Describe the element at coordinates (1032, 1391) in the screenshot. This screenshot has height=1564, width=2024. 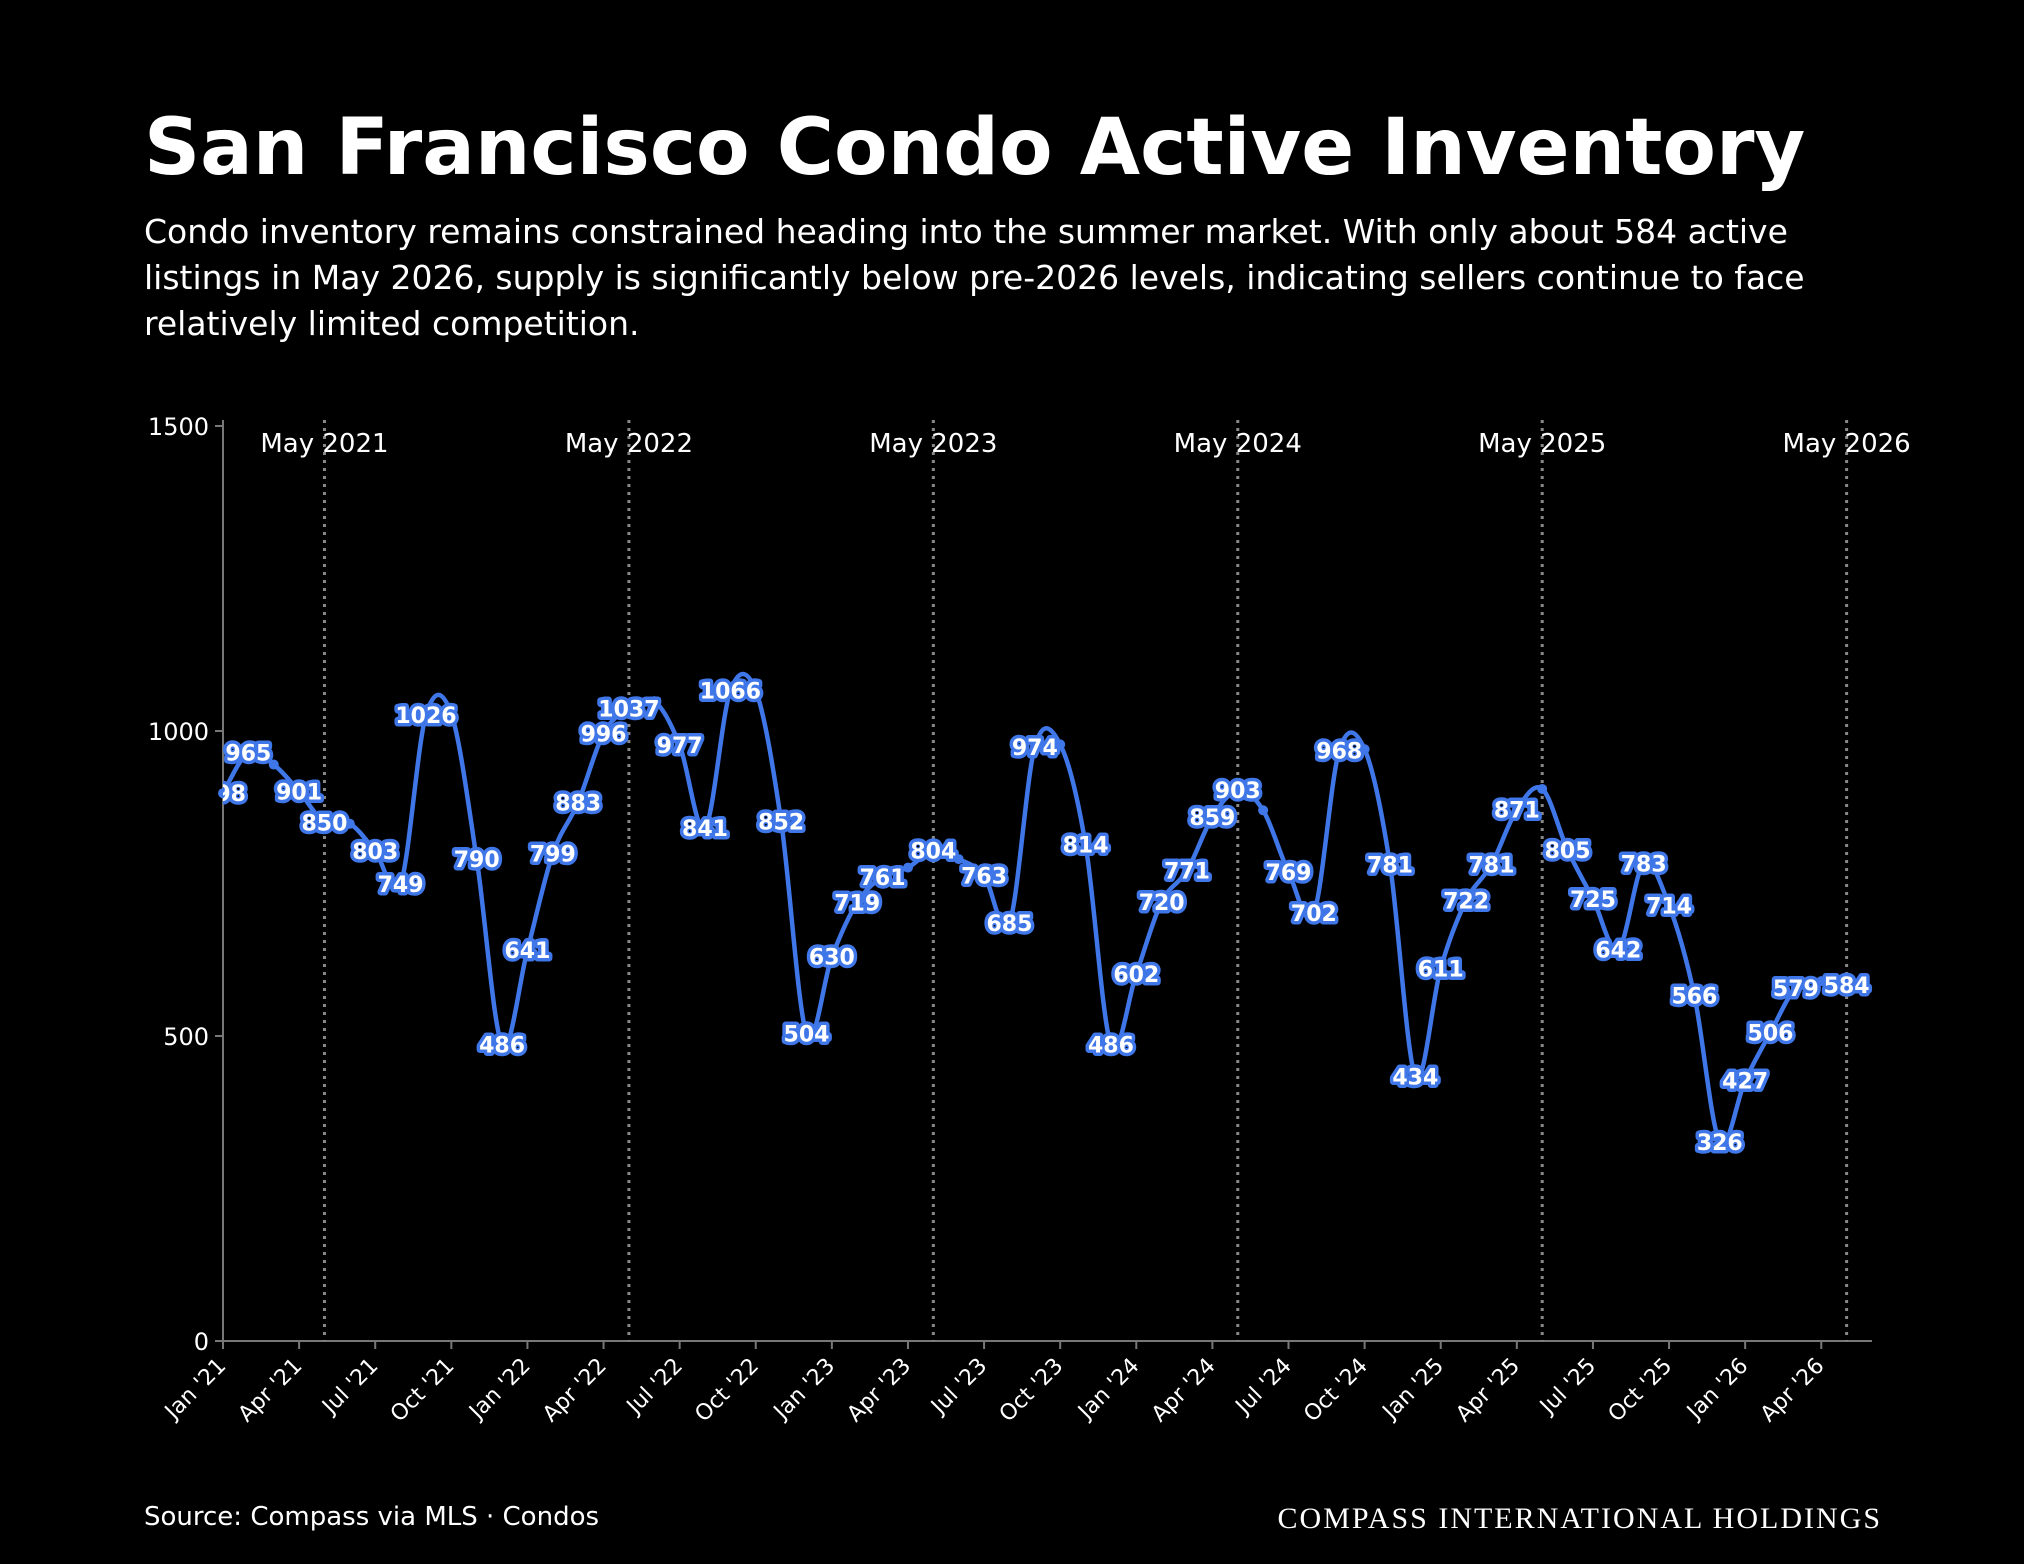
I see `x-tick-label: Oct '23` at that location.